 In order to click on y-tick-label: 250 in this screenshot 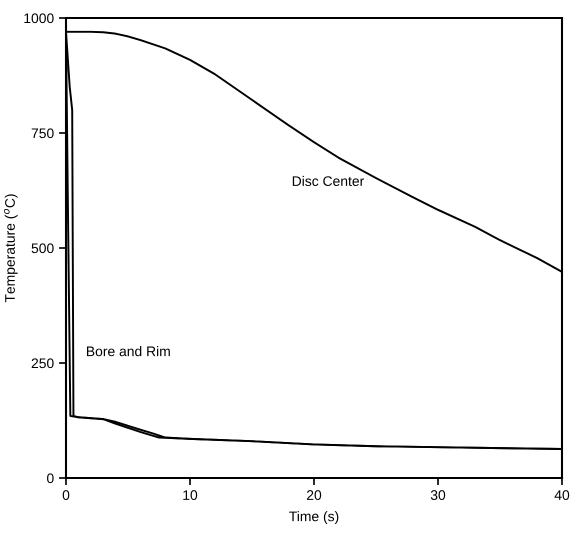, I will do `click(43, 363)`.